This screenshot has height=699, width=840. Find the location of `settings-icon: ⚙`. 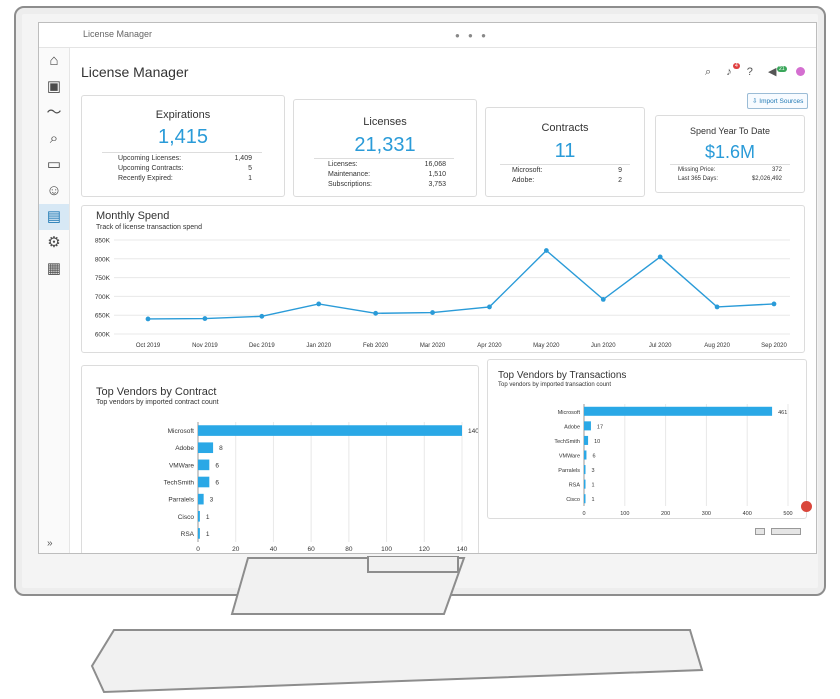

settings-icon: ⚙ is located at coordinates (54, 242).